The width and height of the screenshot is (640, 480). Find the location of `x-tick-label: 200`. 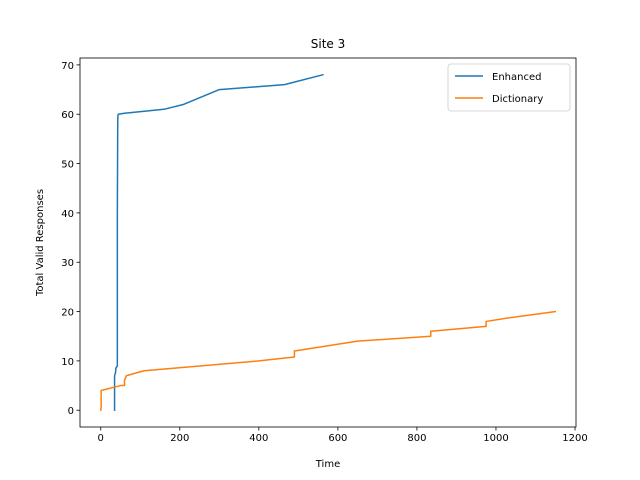

x-tick-label: 200 is located at coordinates (179, 438).